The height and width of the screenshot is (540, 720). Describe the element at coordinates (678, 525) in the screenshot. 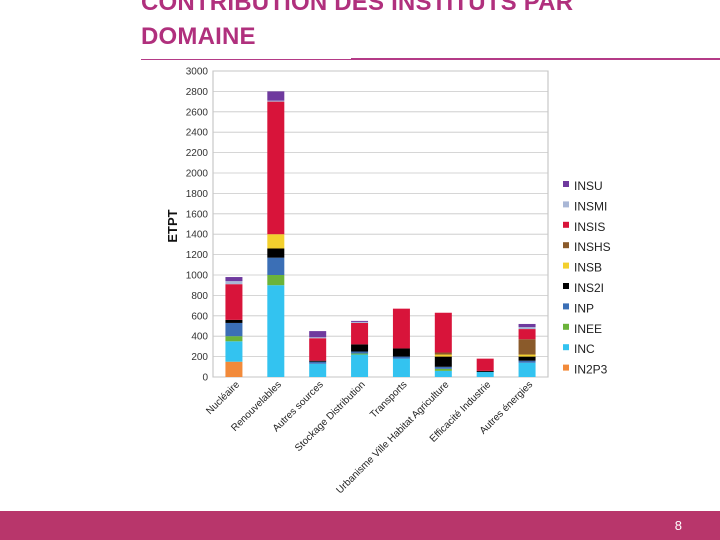

I see `page-number: 8` at that location.